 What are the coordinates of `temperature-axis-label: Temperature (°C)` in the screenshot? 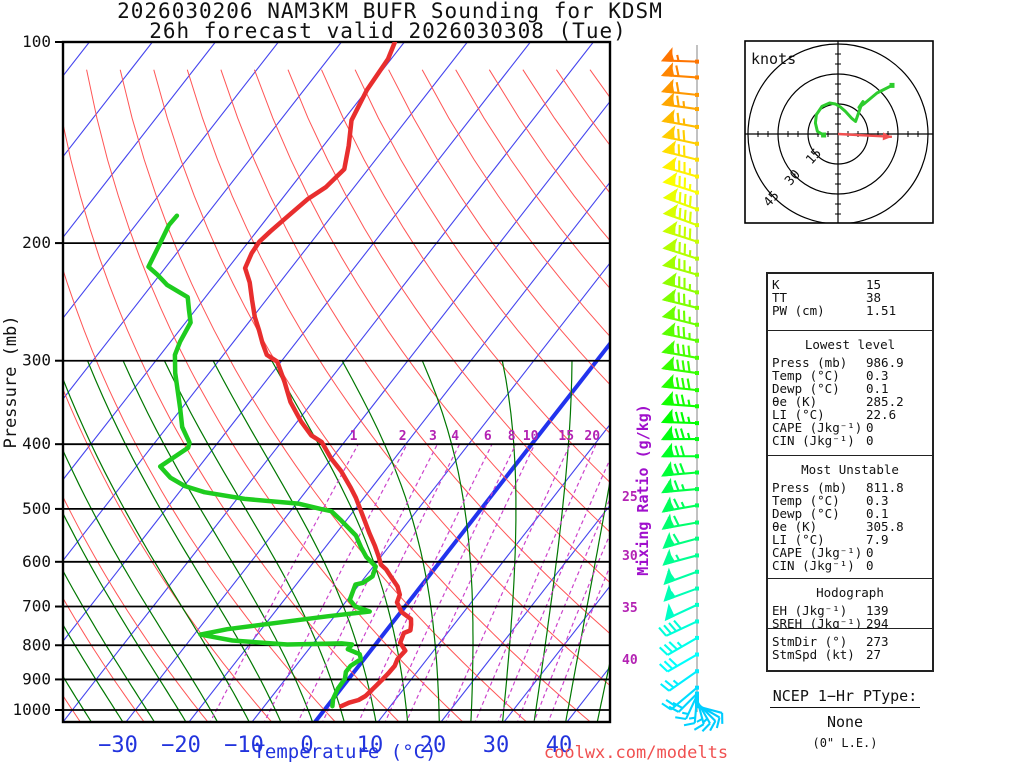 It's located at (344, 752).